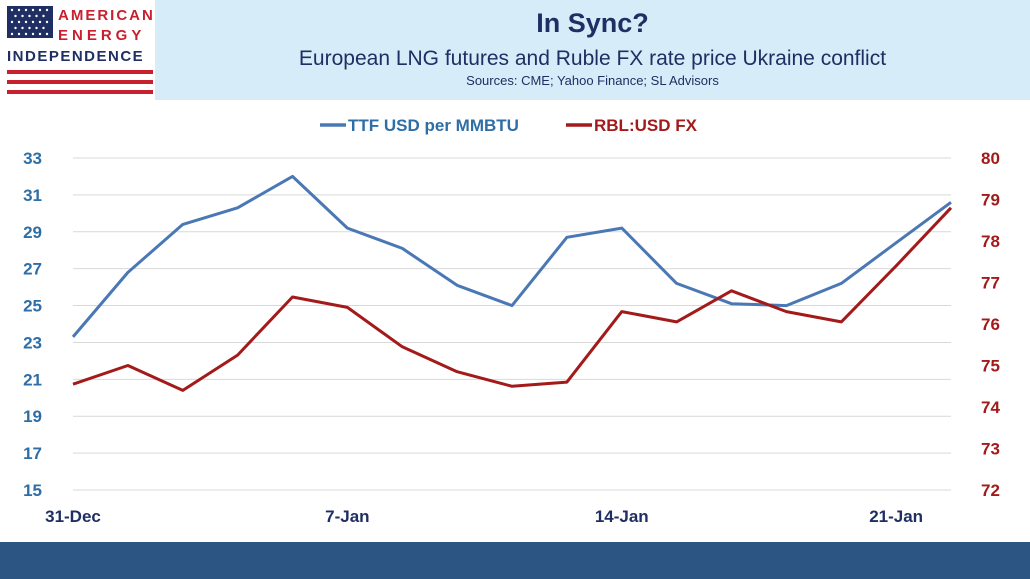  Describe the element at coordinates (592, 80) in the screenshot. I see `sources-note: Sources: CME; Yahoo Finance; SL Advisors` at that location.